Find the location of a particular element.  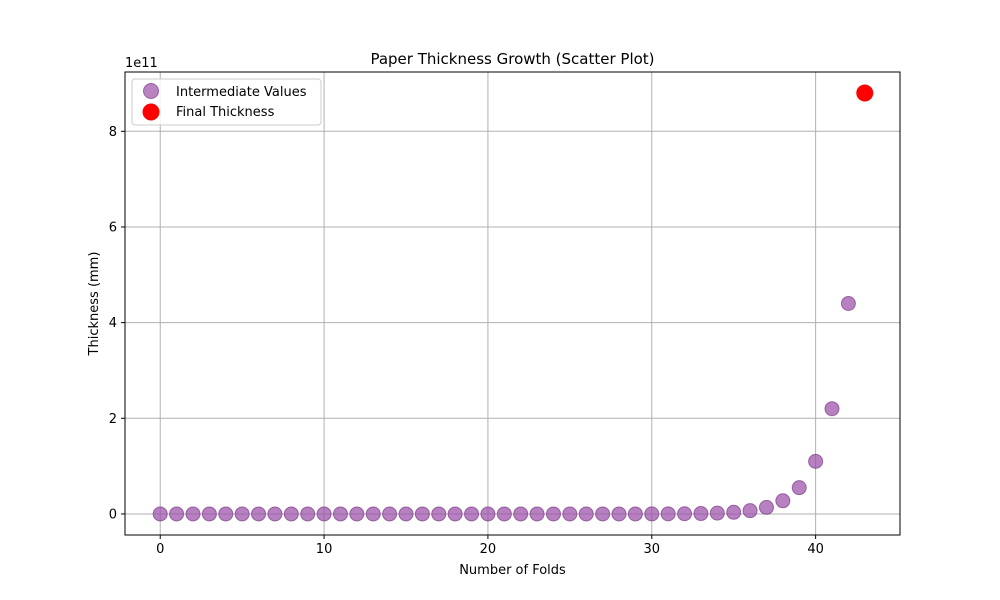

x-tick-label: 30 is located at coordinates (651, 549).